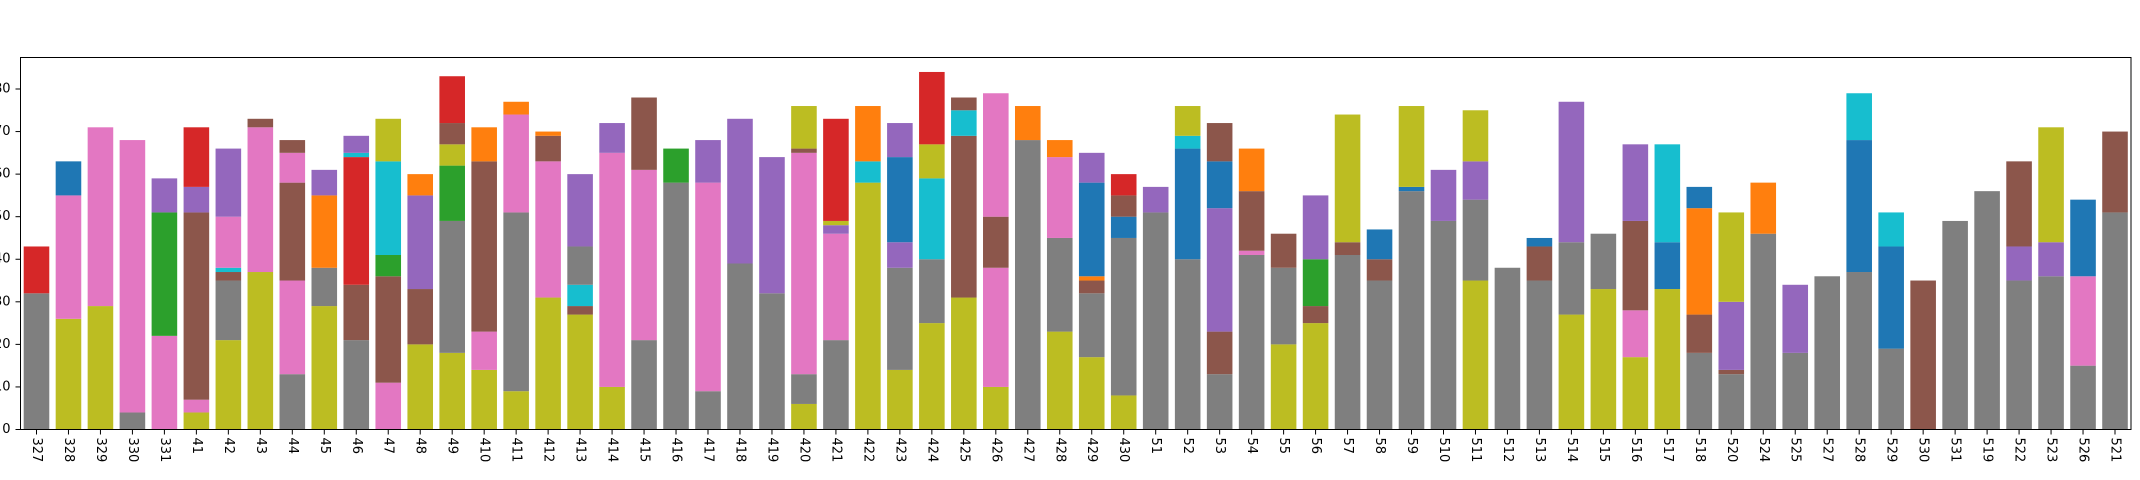 The width and height of the screenshot is (2140, 480). I want to click on x-tick-label: 52, so click(1187, 446).